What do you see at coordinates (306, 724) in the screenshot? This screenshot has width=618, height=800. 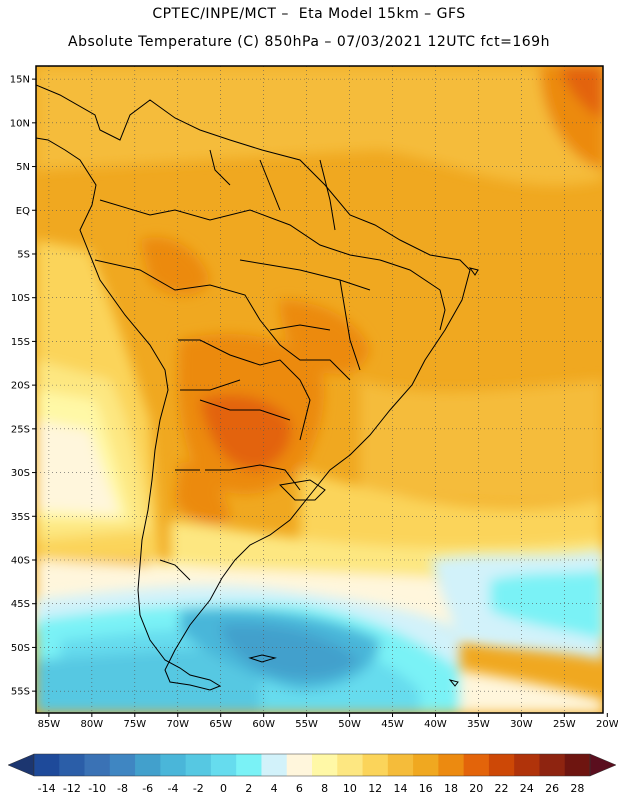 I see `lon-label: 55W` at bounding box center [306, 724].